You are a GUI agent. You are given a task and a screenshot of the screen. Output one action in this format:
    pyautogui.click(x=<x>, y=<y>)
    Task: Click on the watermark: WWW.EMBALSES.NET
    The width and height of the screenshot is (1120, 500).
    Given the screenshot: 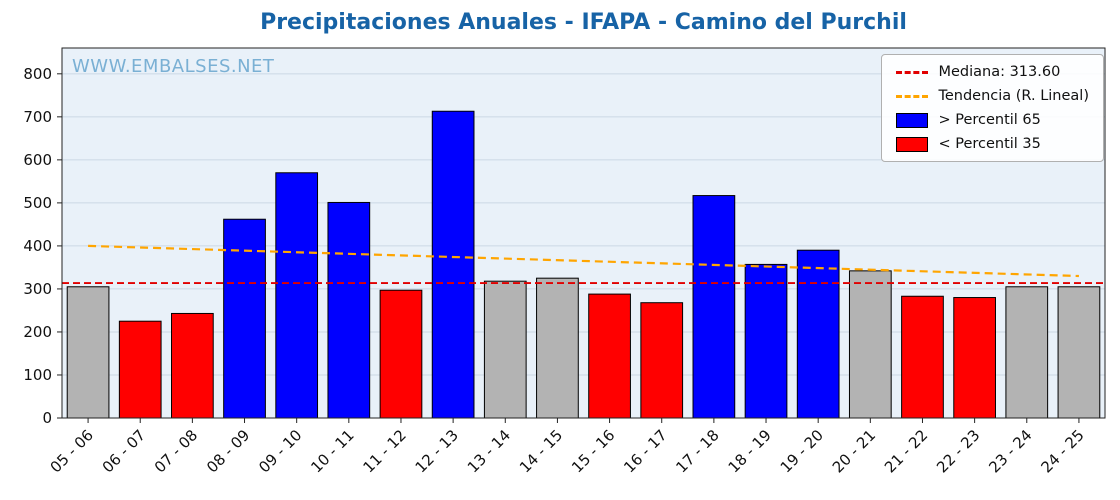 What is the action you would take?
    pyautogui.click(x=173, y=66)
    